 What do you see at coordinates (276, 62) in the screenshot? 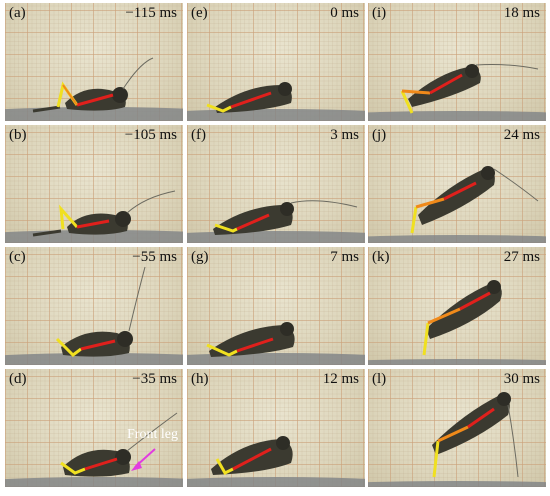
I see `panel-e: (e) 0 ms` at bounding box center [276, 62].